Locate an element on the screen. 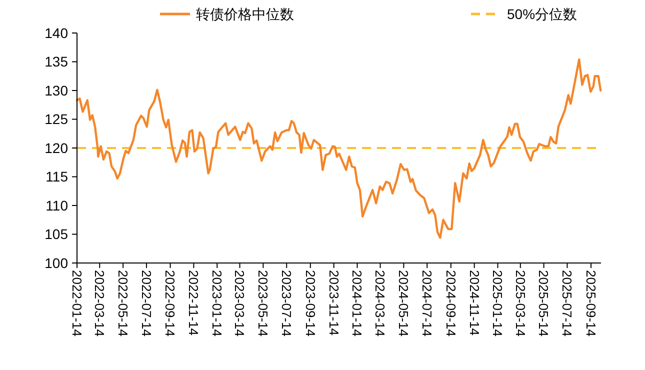  x-tick-label: 2022-05-14 is located at coordinates (123, 303).